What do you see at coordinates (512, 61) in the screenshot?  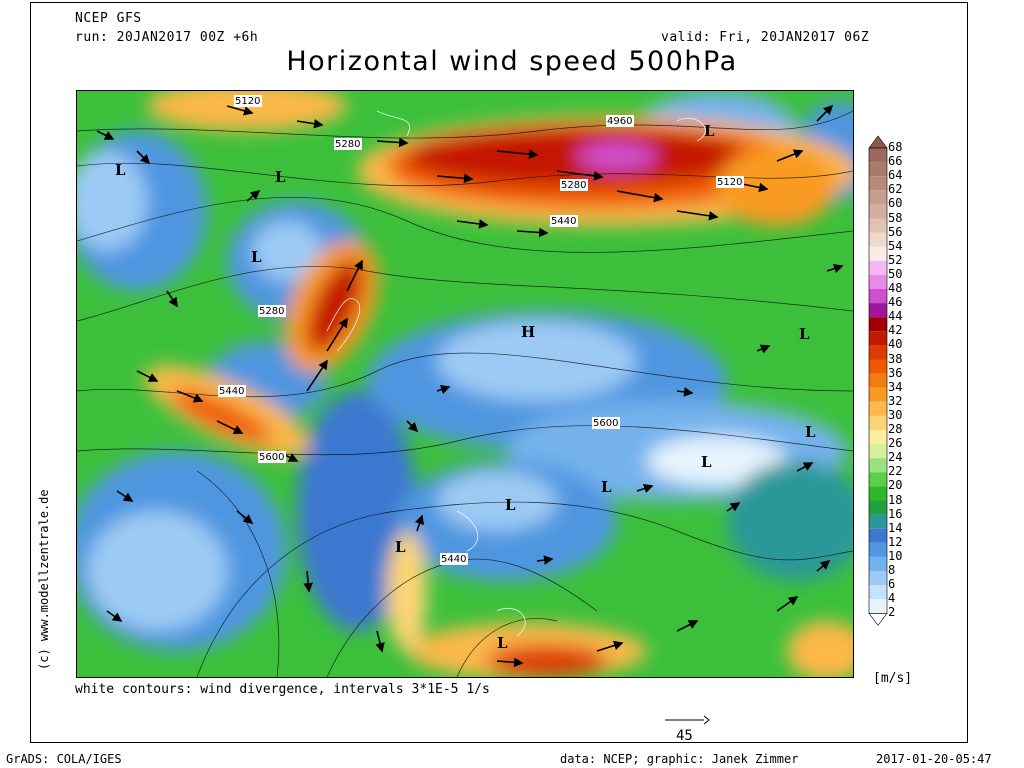 I see `map-title: Horizontal wind speed 500hPa` at bounding box center [512, 61].